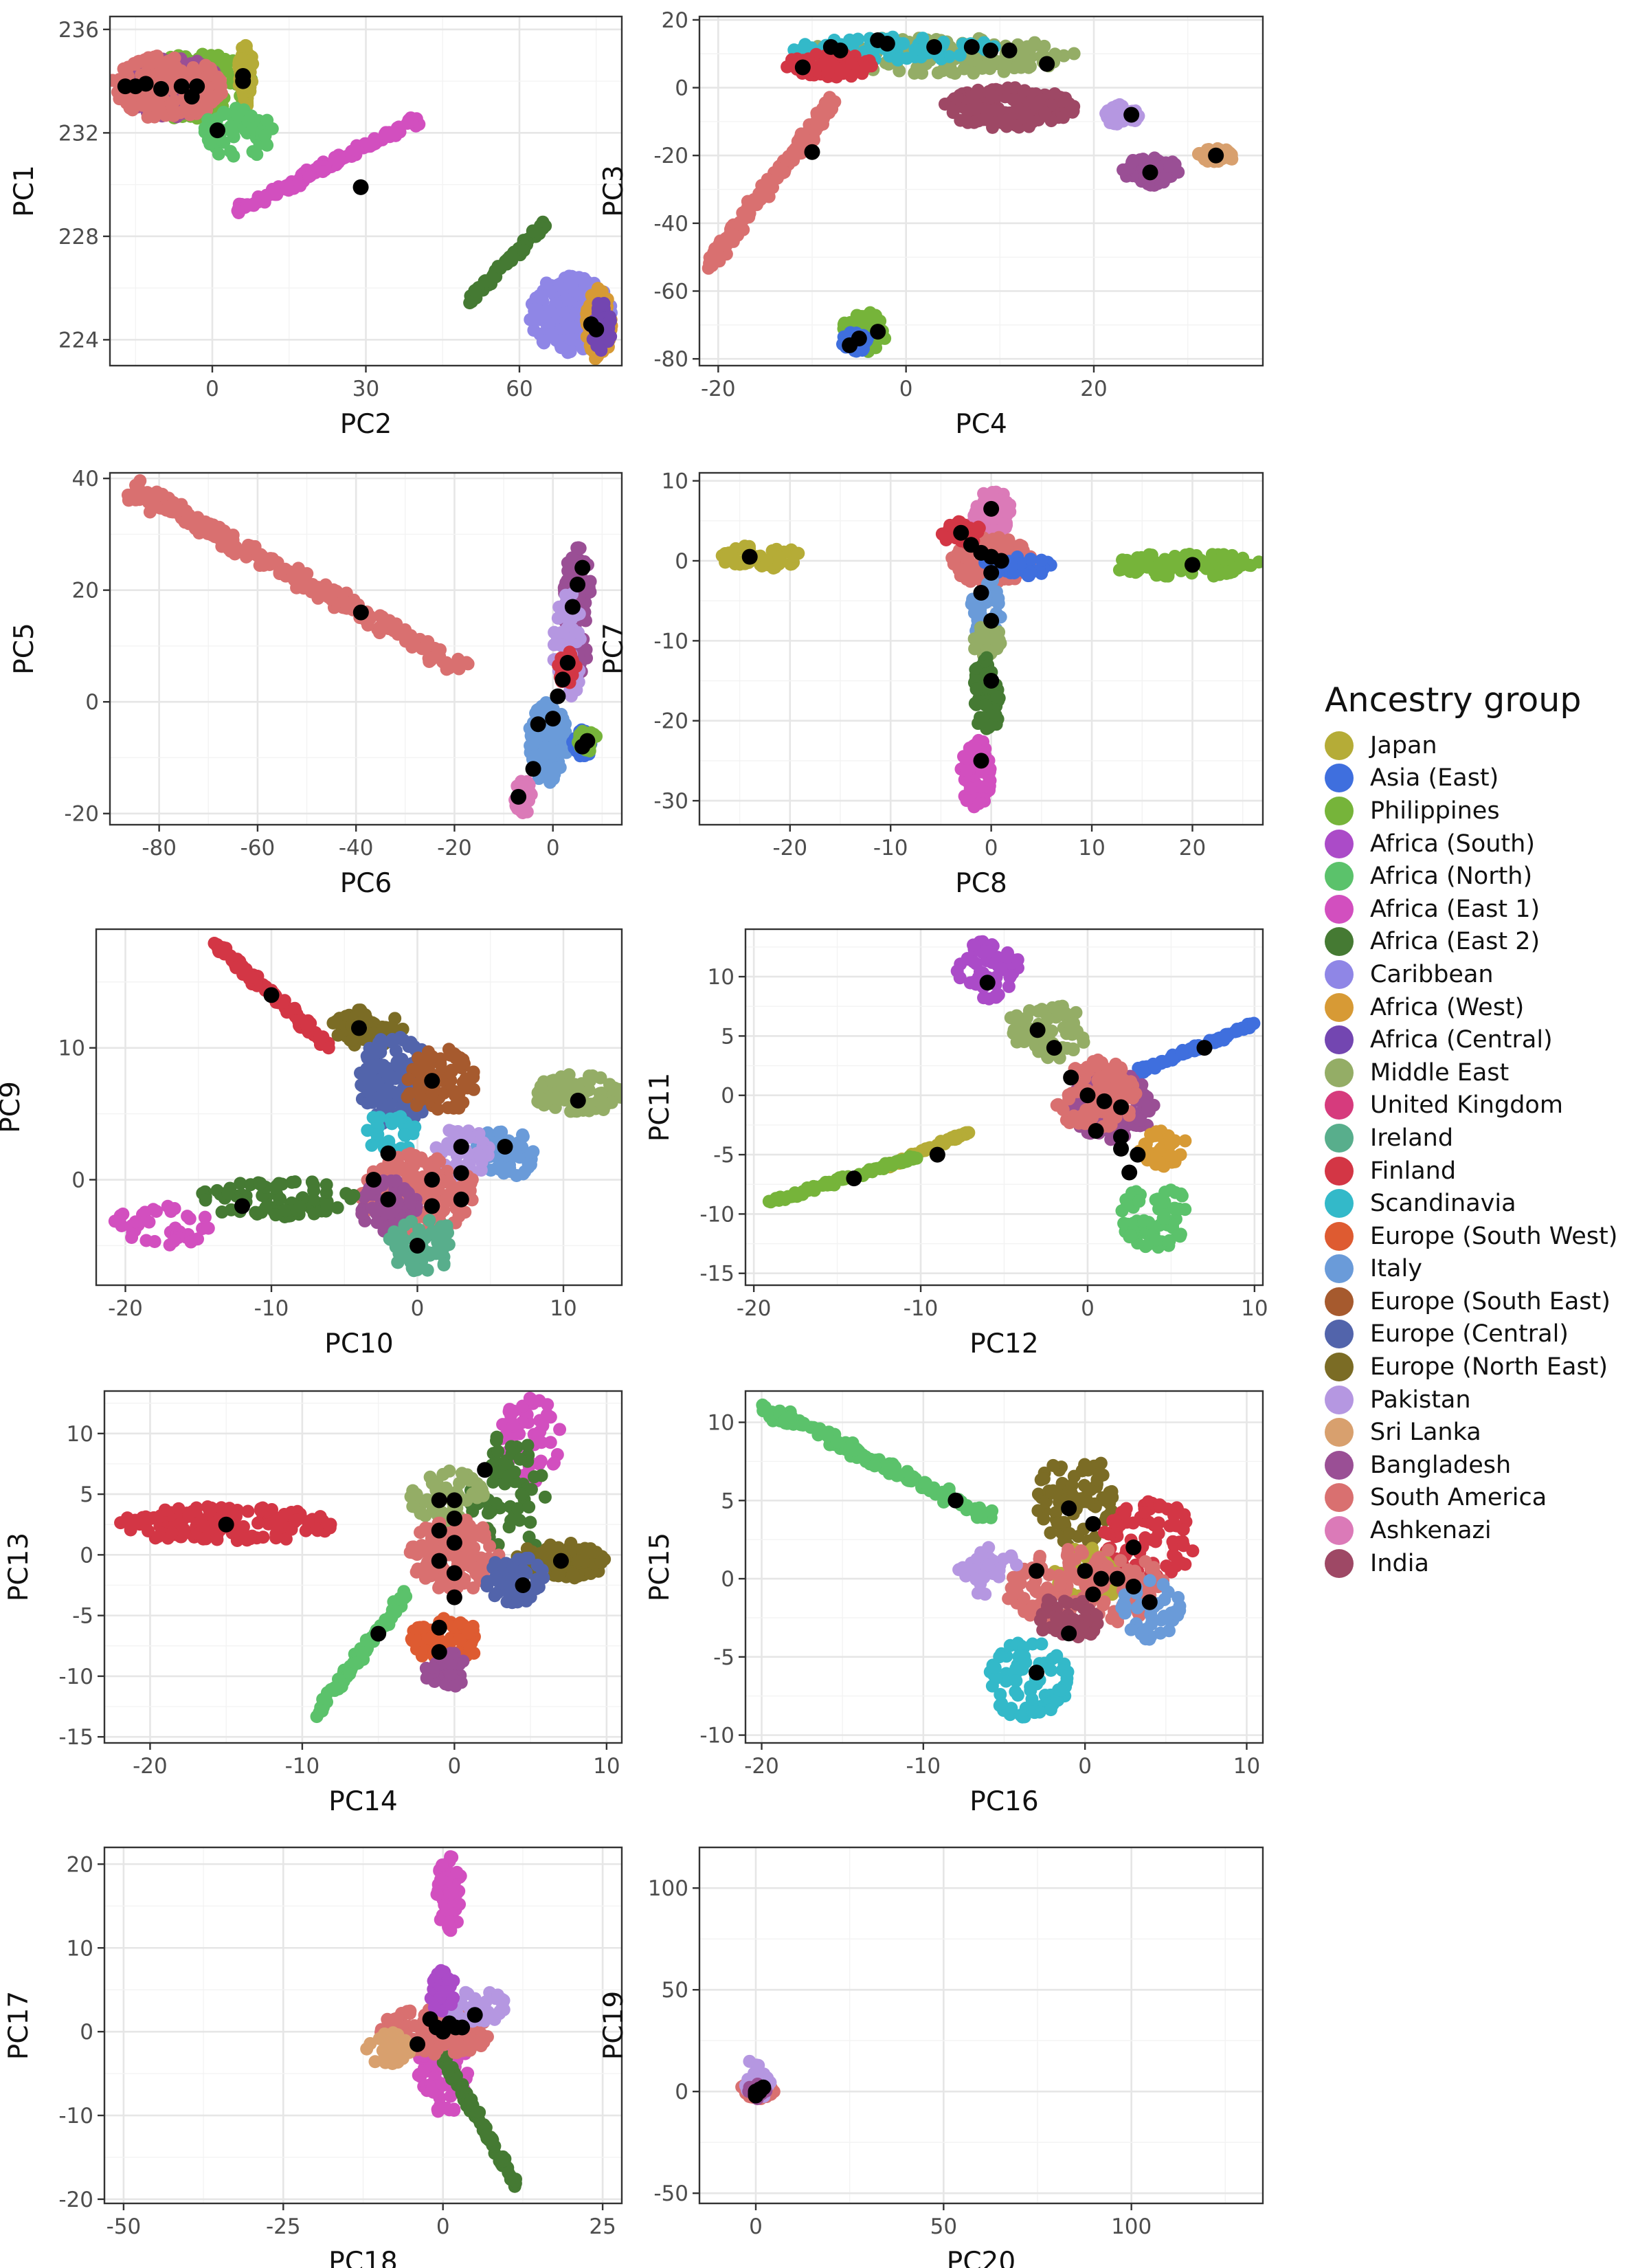 This screenshot has width=1649, height=2268. Describe the element at coordinates (13, 1107) in the screenshot. I see `y-axis-label: PC9` at that location.